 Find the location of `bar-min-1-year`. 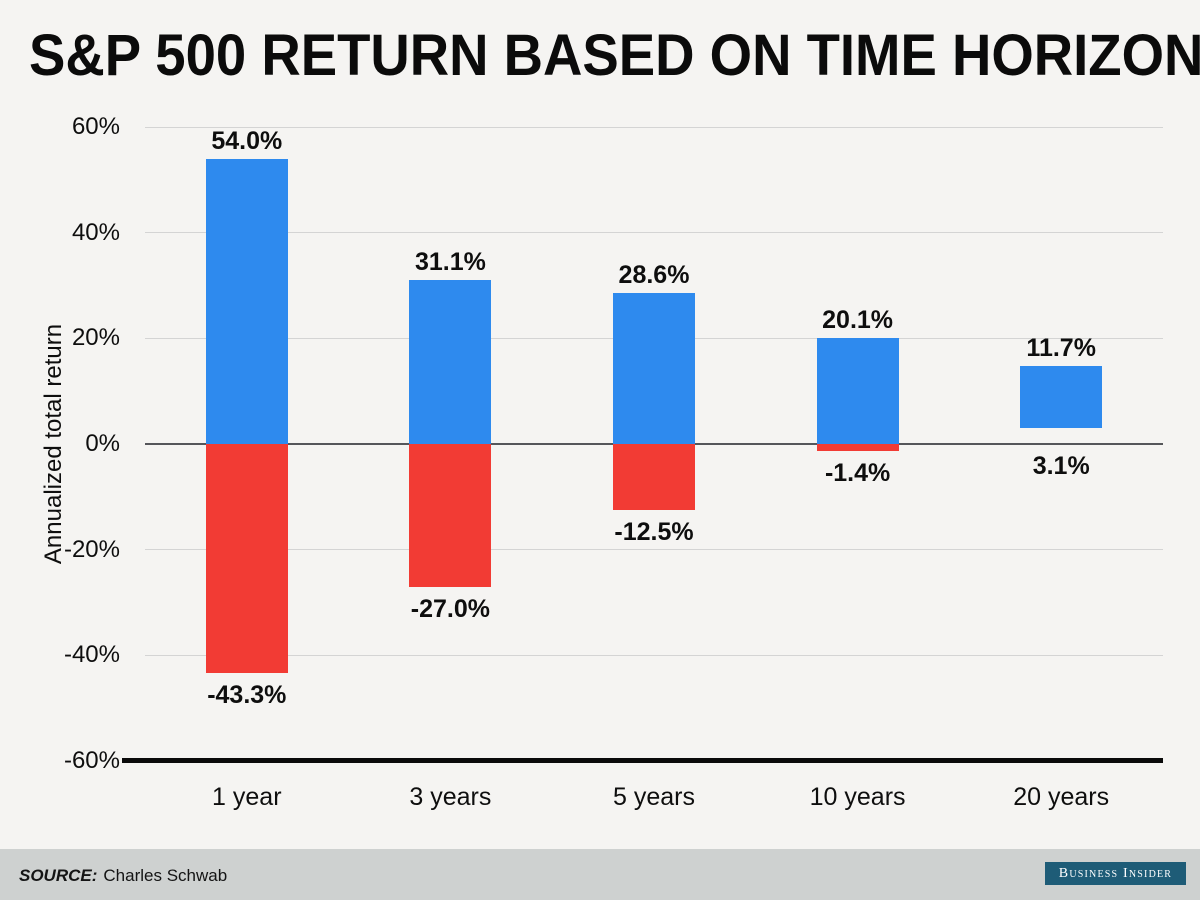

bar-min-1-year is located at coordinates (246, 558).